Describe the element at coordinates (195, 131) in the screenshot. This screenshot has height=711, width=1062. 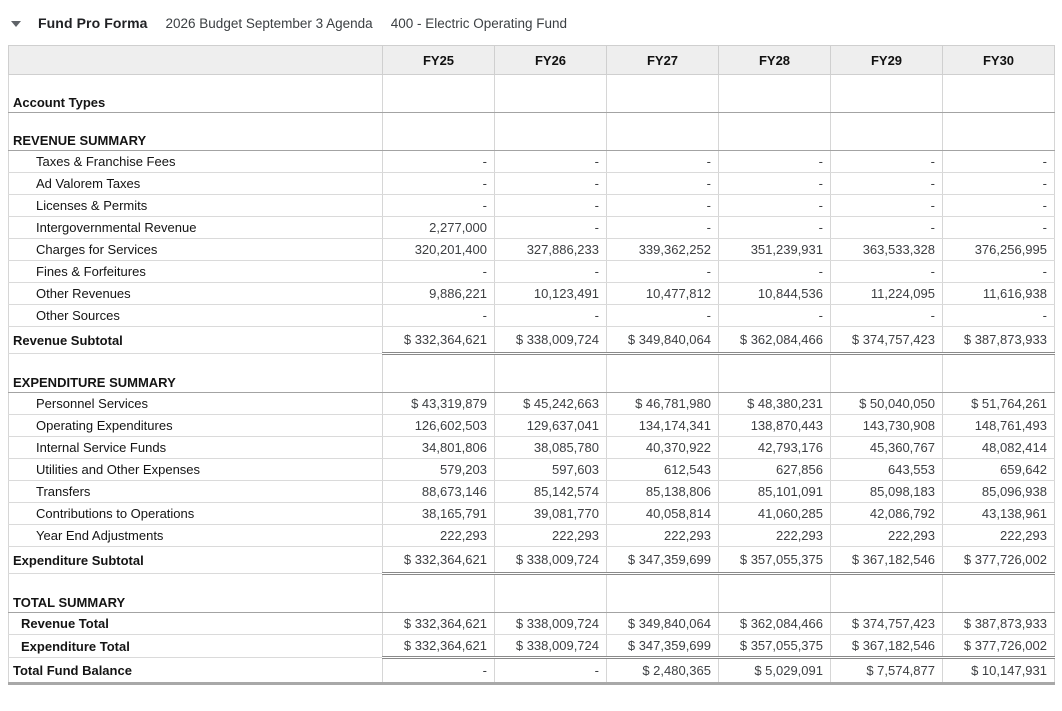
I see `row-label: REVENUE SUMMARY` at that location.